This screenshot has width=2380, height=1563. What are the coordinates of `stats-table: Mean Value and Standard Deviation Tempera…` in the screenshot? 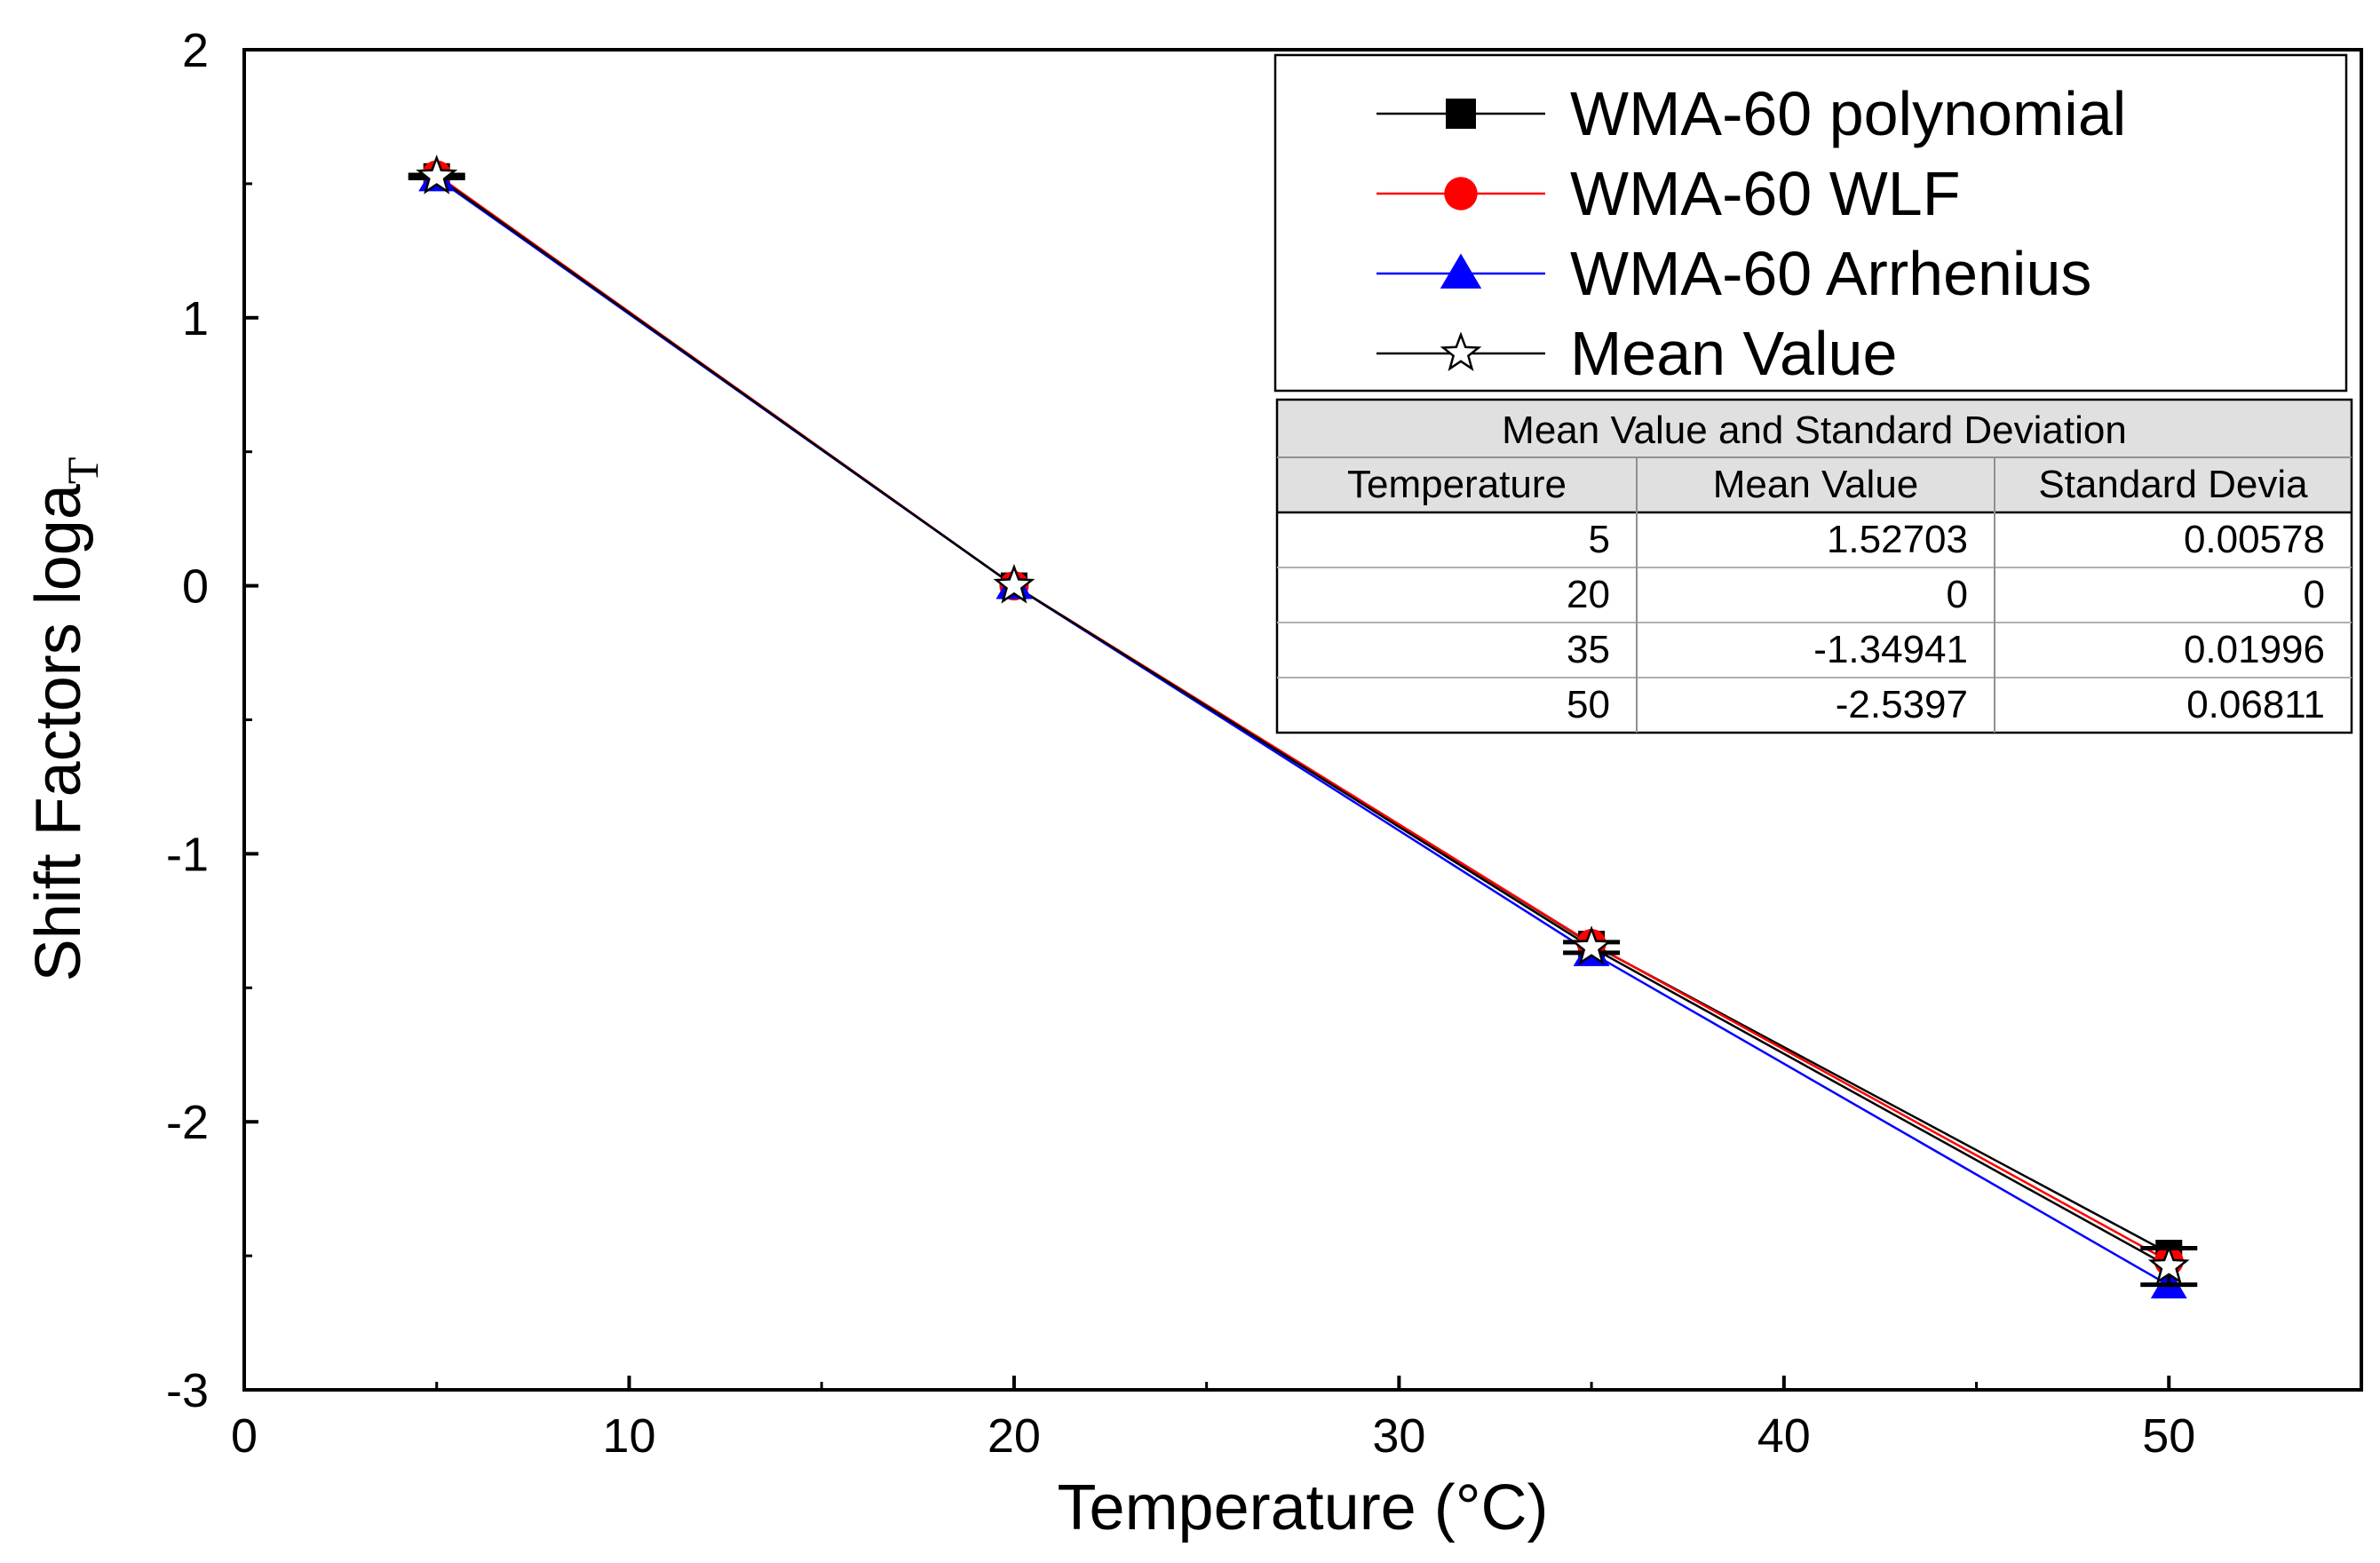 It's located at (1814, 566).